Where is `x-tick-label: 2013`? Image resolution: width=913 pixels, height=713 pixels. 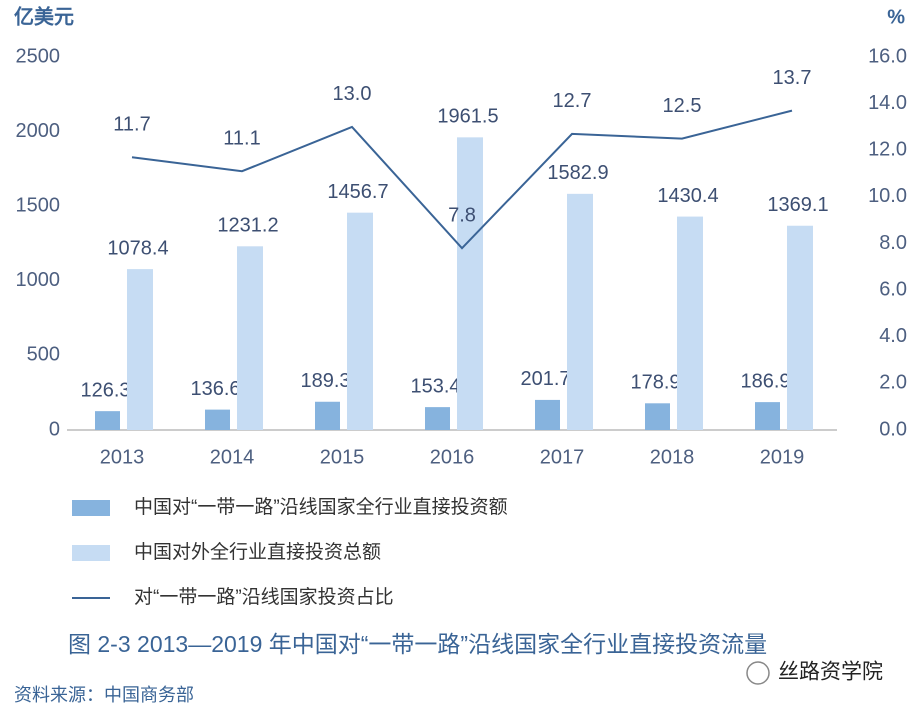
x-tick-label: 2013 is located at coordinates (122, 457).